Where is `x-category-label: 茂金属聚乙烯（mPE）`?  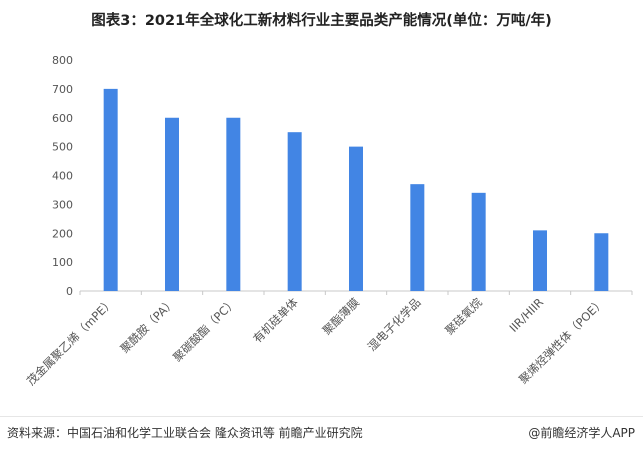 x-category-label: 茂金属聚乙烯（mPE） is located at coordinates (70, 341).